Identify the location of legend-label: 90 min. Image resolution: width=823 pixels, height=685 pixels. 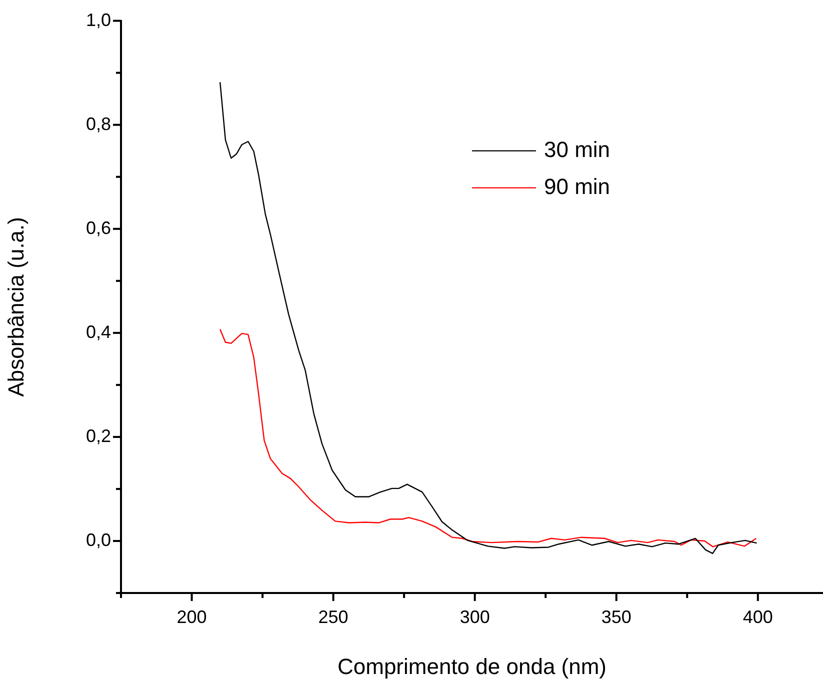
(577, 186).